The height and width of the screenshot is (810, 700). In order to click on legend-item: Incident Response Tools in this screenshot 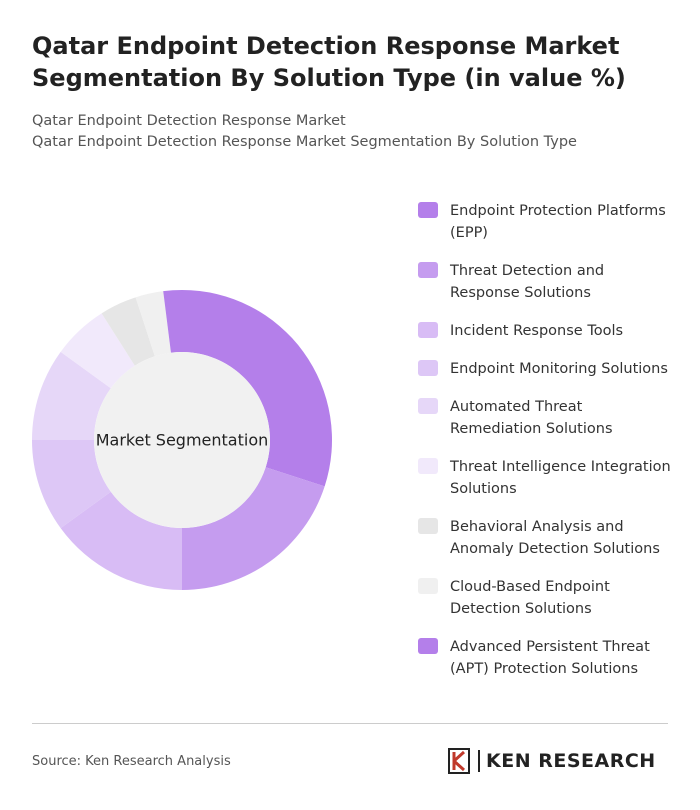, I will do `click(548, 331)`.